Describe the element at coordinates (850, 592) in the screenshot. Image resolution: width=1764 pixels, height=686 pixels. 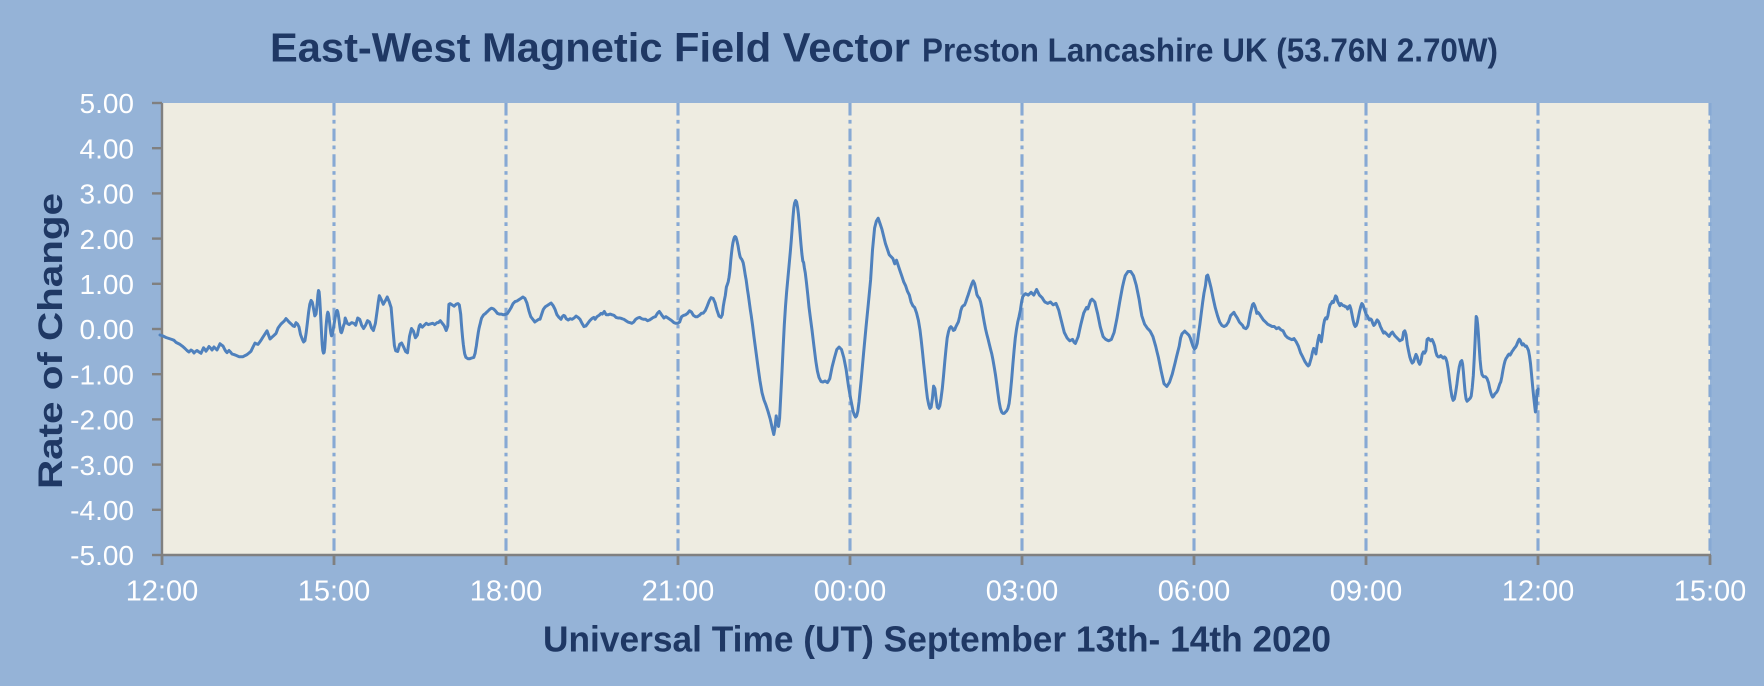
I see `svg-text: 00:00` at that location.